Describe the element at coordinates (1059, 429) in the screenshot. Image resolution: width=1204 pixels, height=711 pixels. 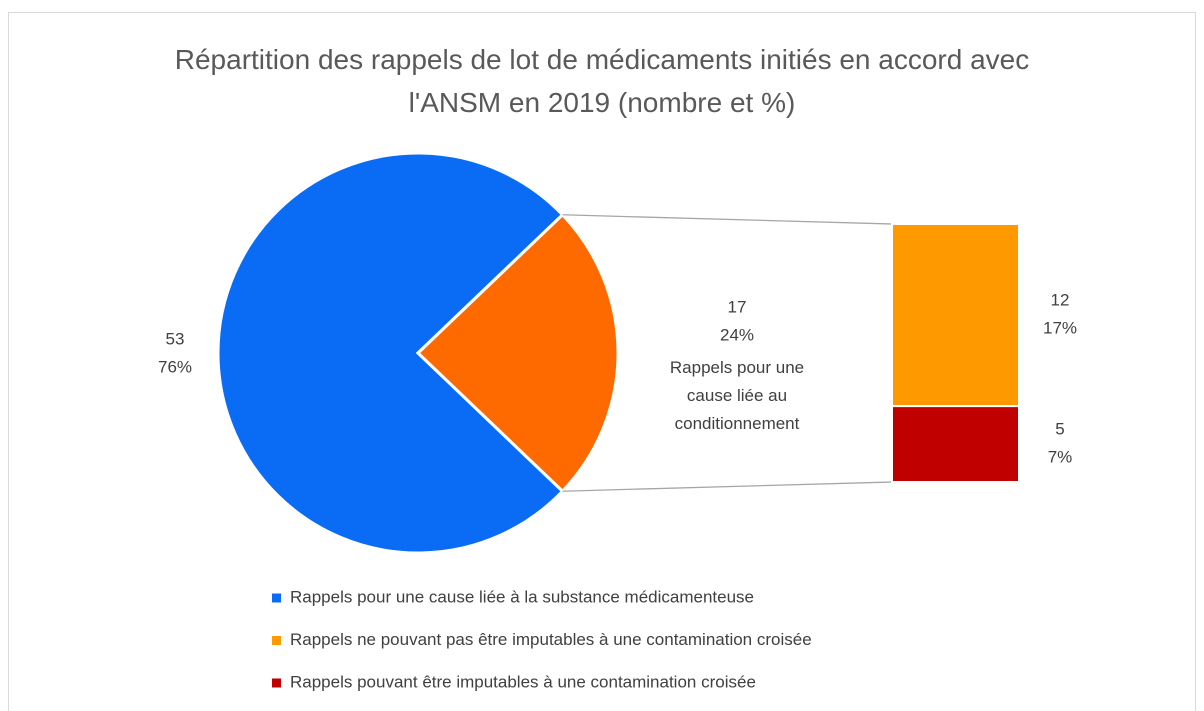
I see `data-label: 5` at that location.